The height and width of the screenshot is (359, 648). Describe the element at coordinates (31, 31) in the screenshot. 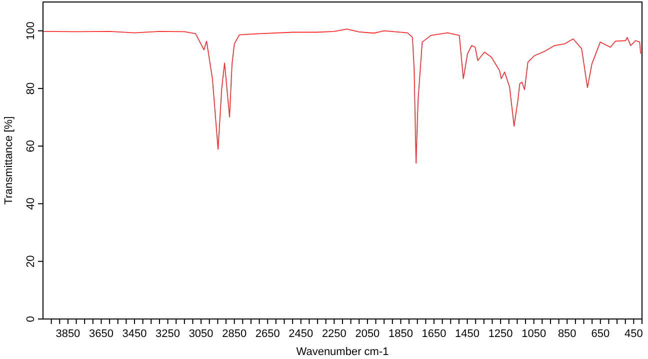

I see `y-tick-label: 100` at that location.